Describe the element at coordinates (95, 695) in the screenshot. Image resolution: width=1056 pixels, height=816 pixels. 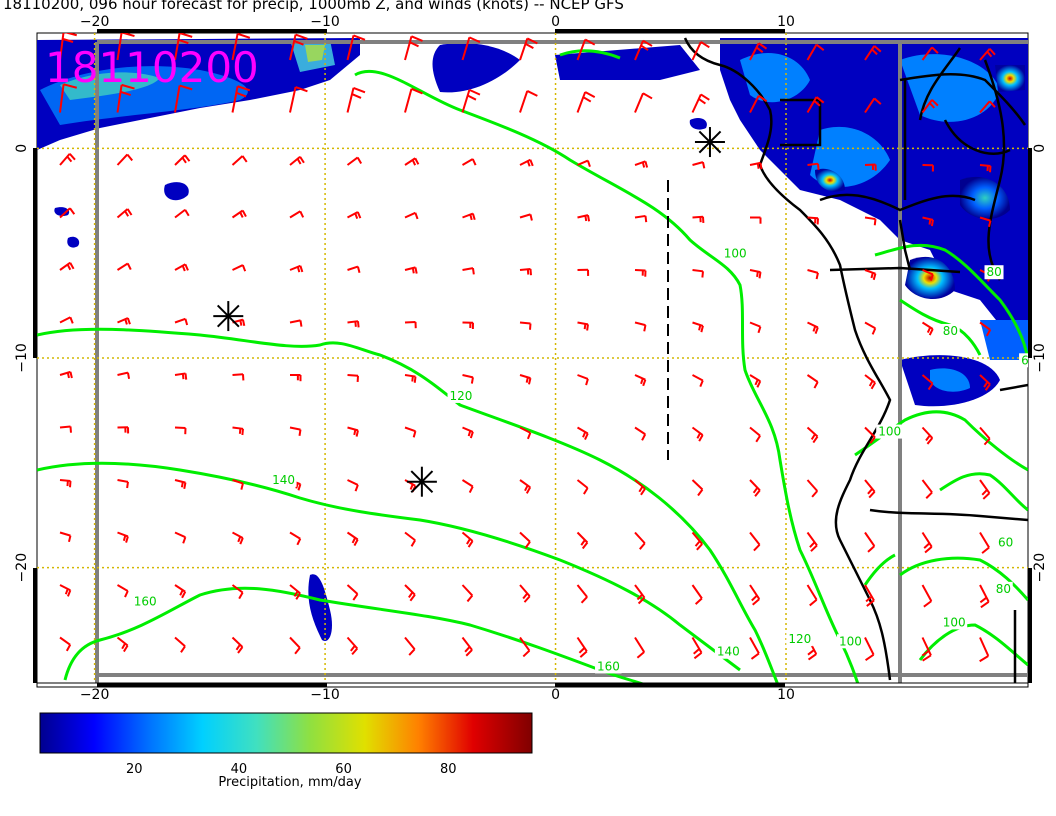
I see `x-tick-label: −20` at that location.